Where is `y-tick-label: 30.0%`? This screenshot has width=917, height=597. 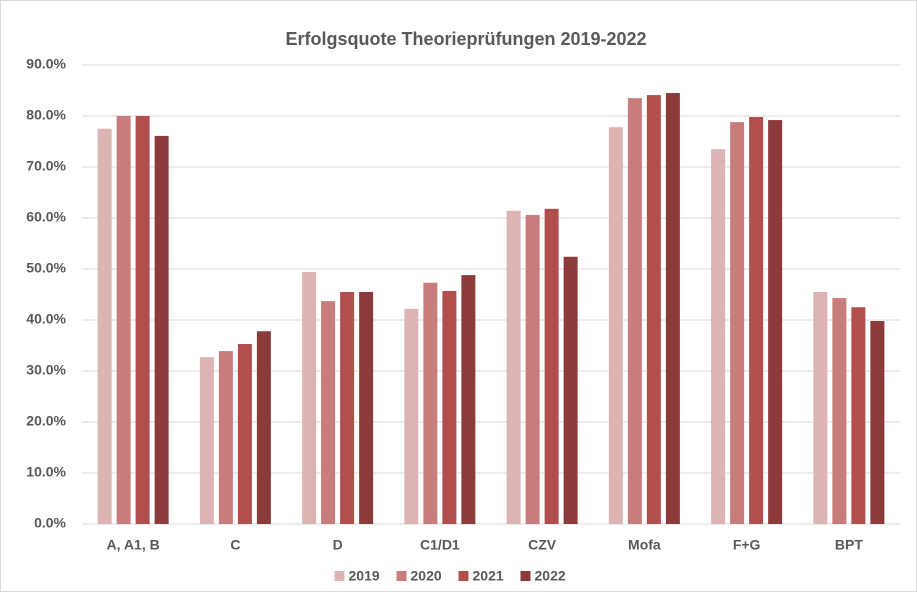 y-tick-label: 30.0% is located at coordinates (46, 370).